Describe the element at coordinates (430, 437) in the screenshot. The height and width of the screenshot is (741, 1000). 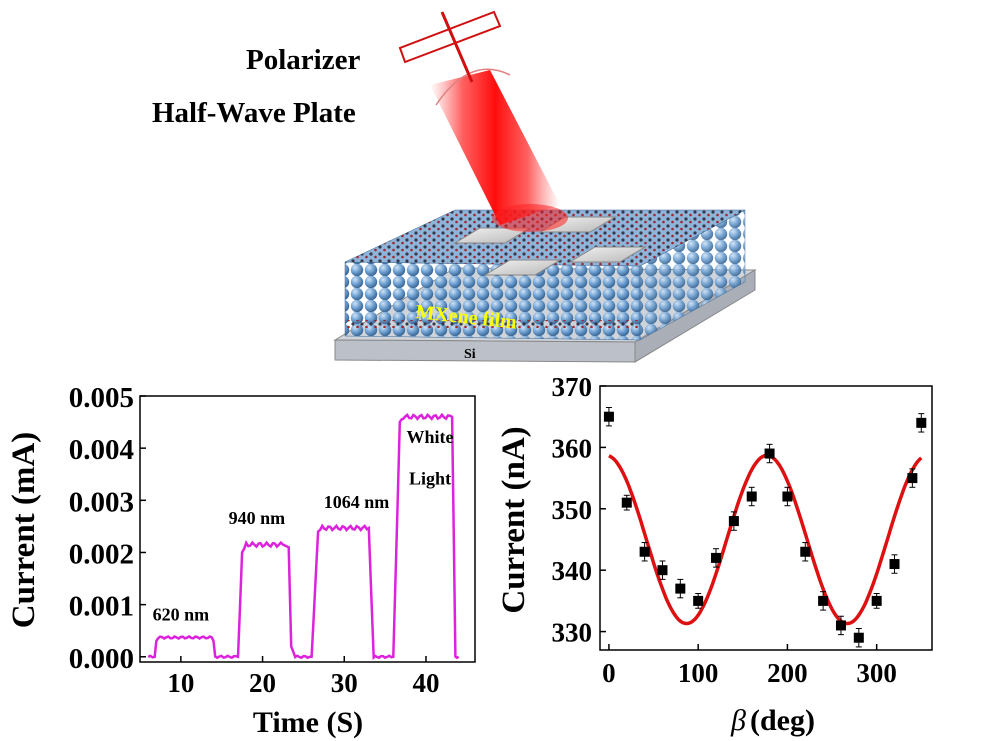
I see `chart1-annotation: White` at that location.